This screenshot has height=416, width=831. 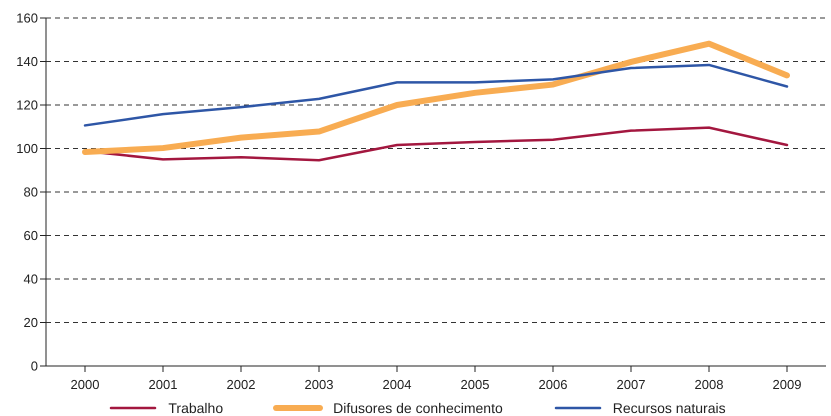 What do you see at coordinates (418, 408) in the screenshot?
I see `legend-label: Difusores de conhecimento` at bounding box center [418, 408].